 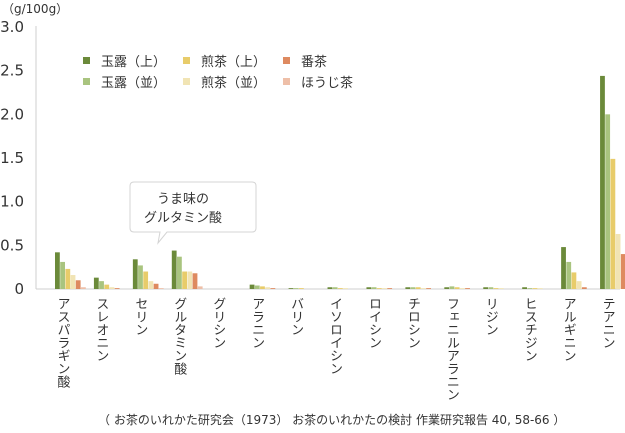 What do you see at coordinates (12, 245) in the screenshot?
I see `y-tick-label: 0.5` at bounding box center [12, 245].